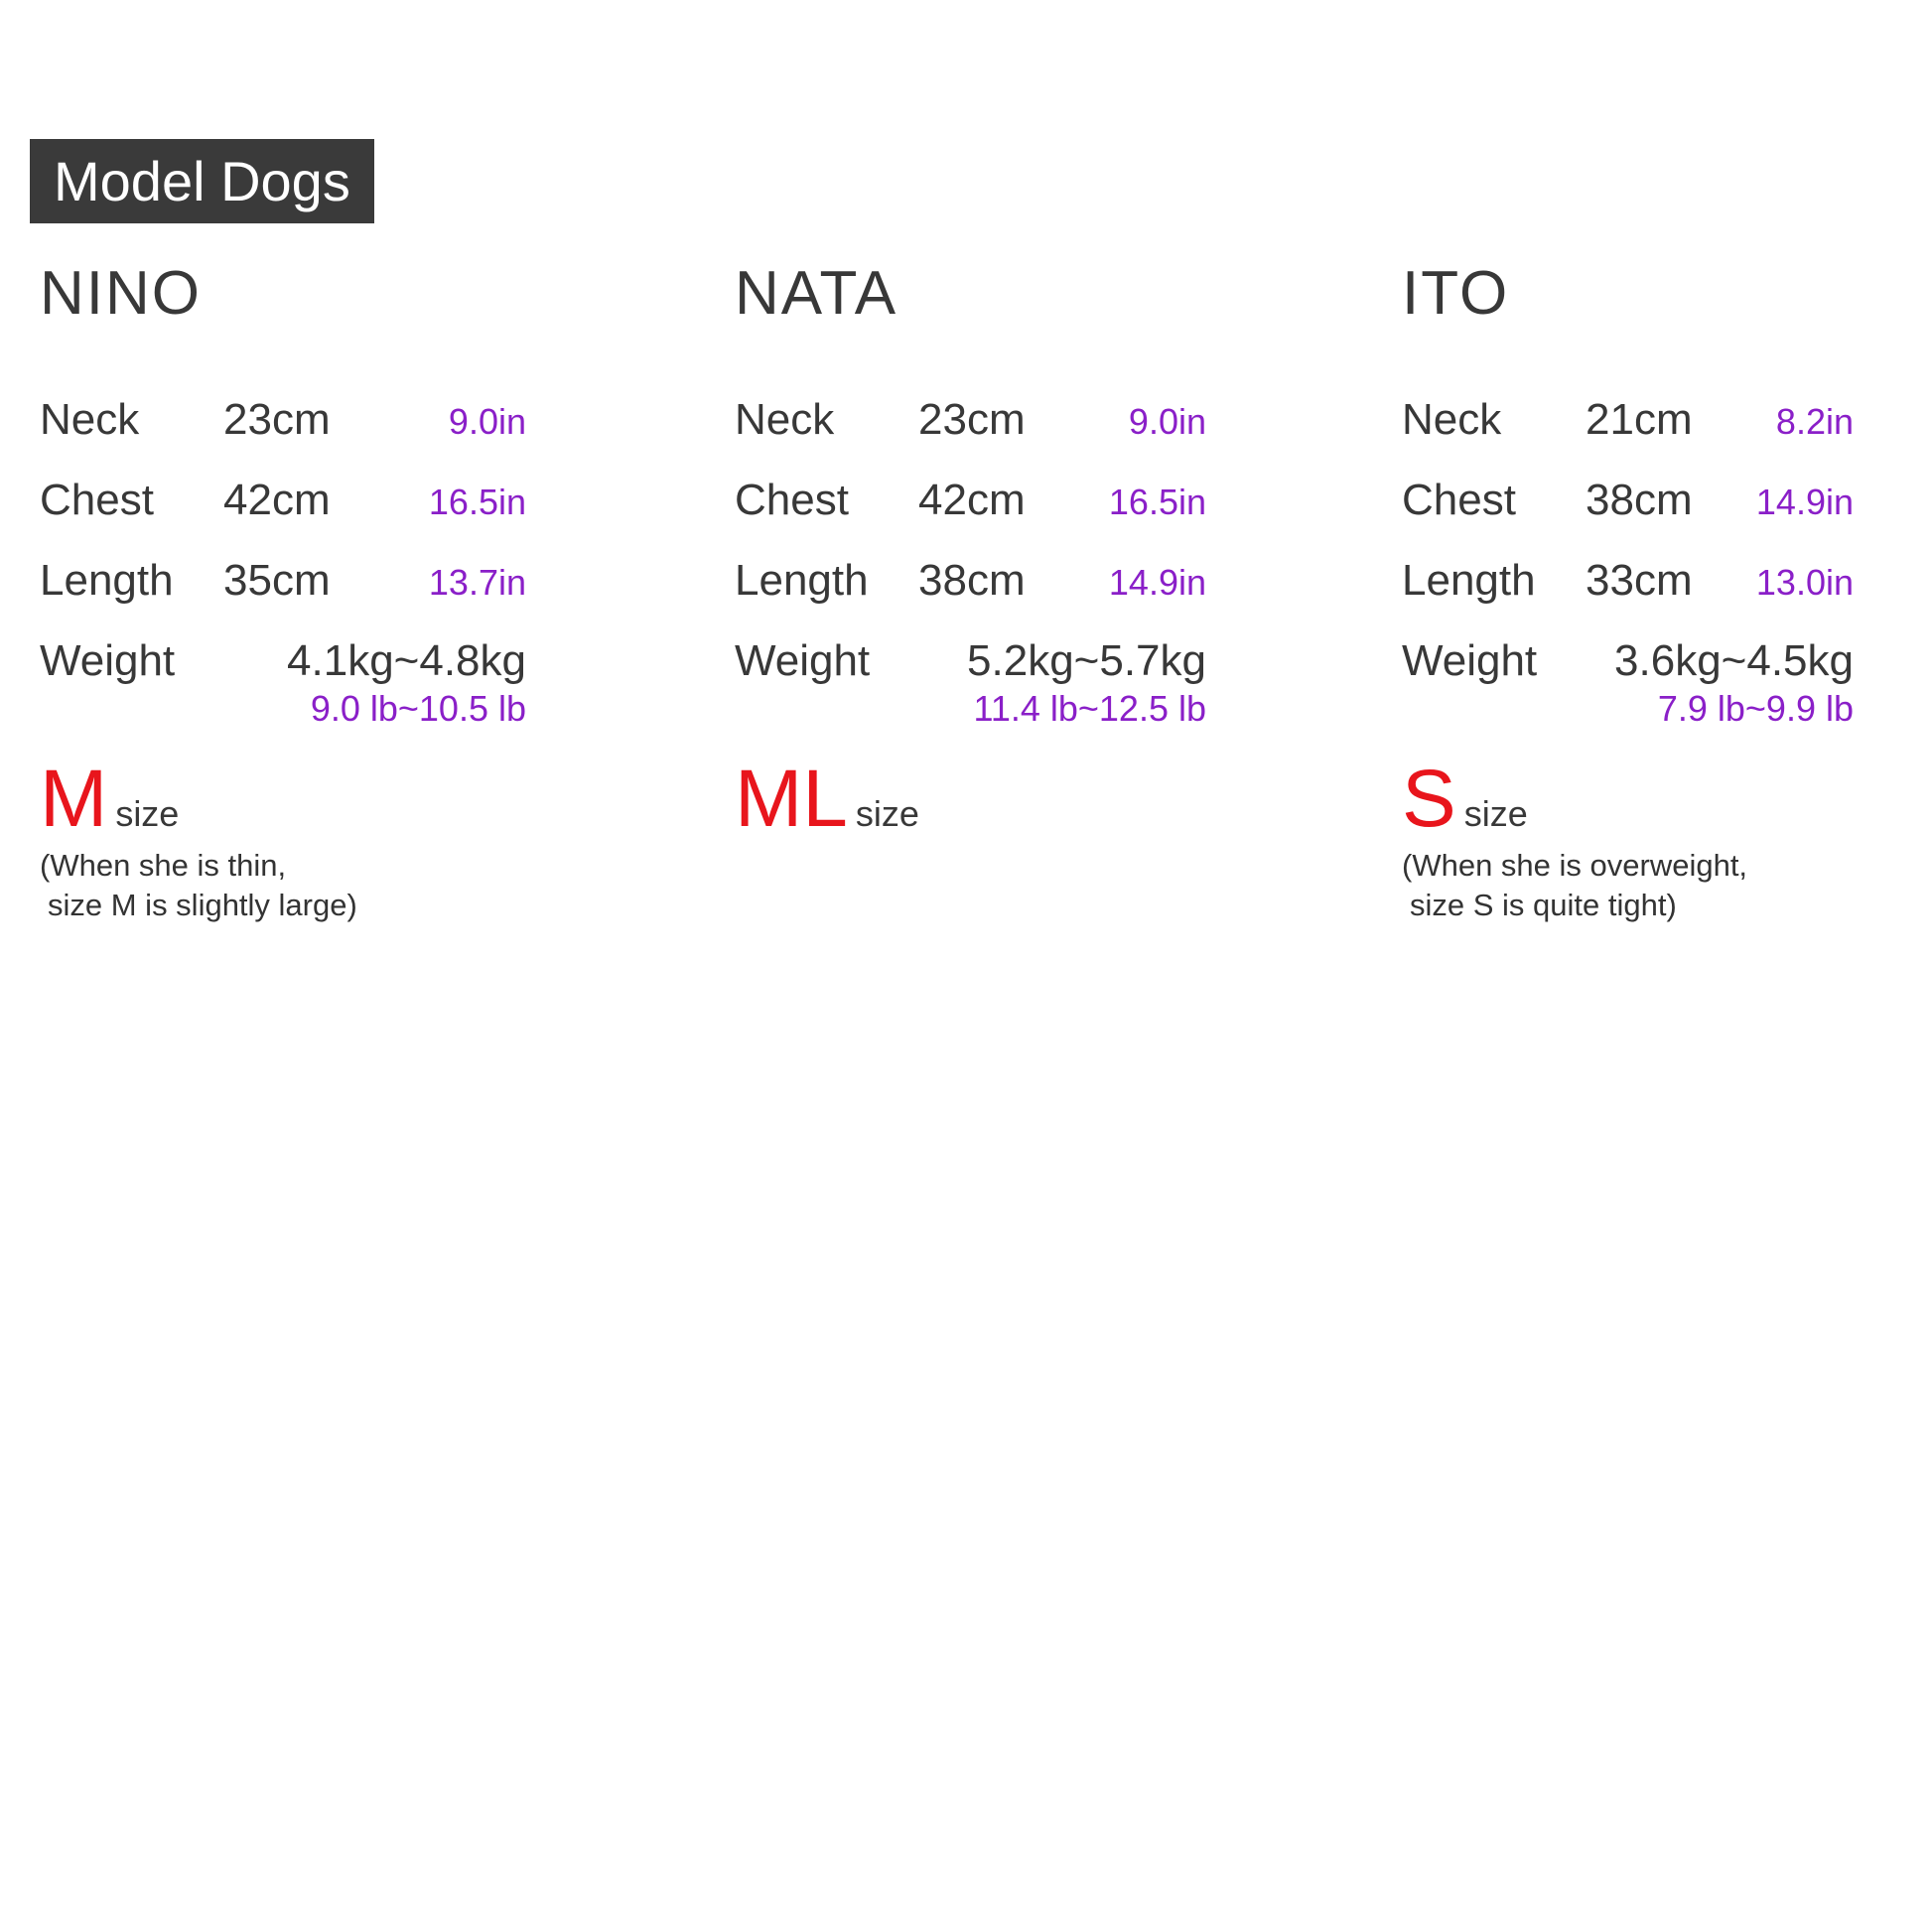 The image size is (1932, 1932). Describe the element at coordinates (1640, 420) in the screenshot. I see `measurement-cm-value: 21cm` at that location.